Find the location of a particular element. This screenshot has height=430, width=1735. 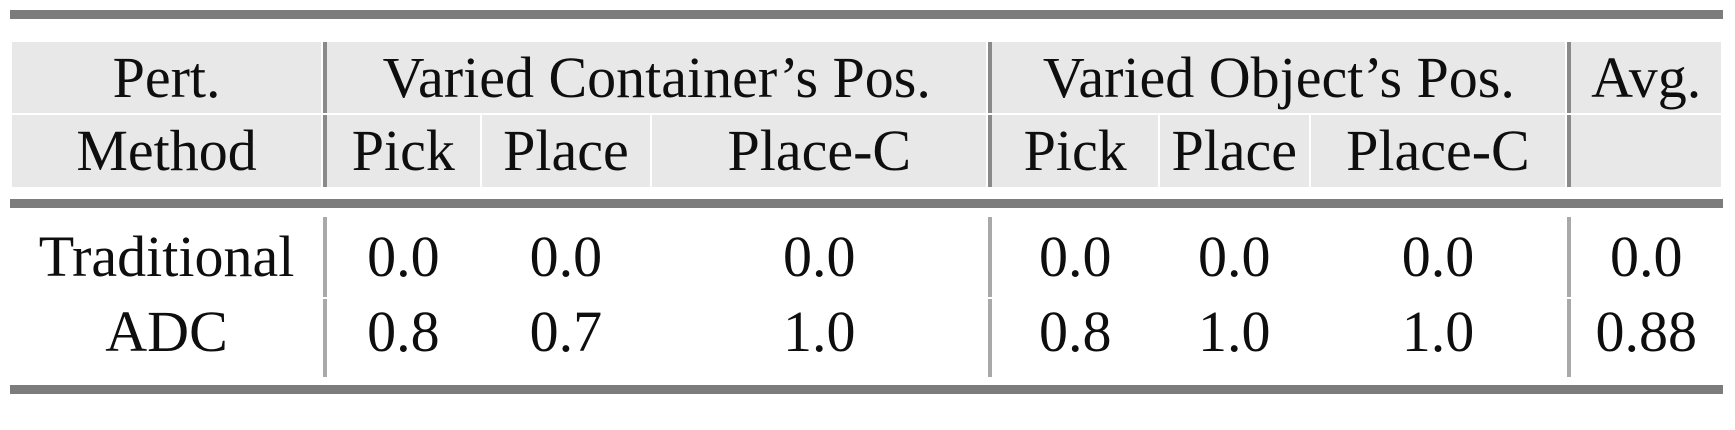

method-header: Method is located at coordinates (167, 151).